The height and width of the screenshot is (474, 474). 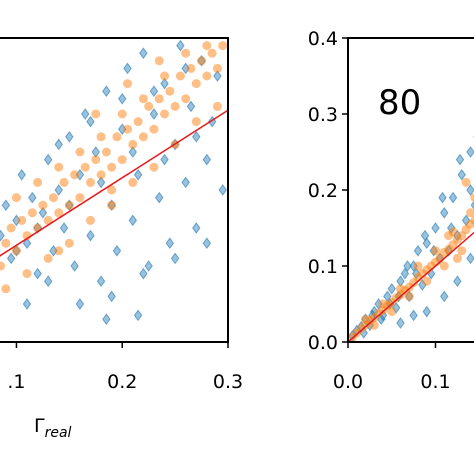 I want to click on right-y-tick-label: 0.0, so click(x=323, y=343).